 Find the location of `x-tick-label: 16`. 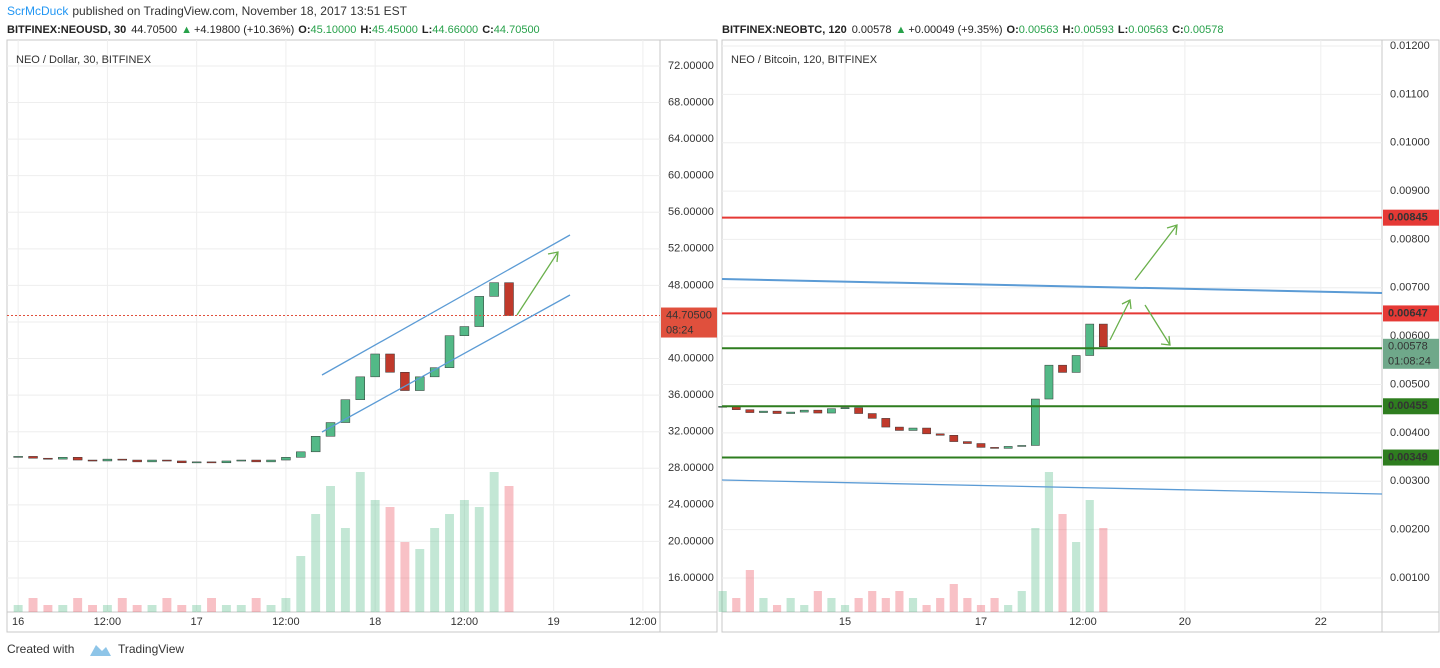

x-tick-label: 16 is located at coordinates (18, 622).